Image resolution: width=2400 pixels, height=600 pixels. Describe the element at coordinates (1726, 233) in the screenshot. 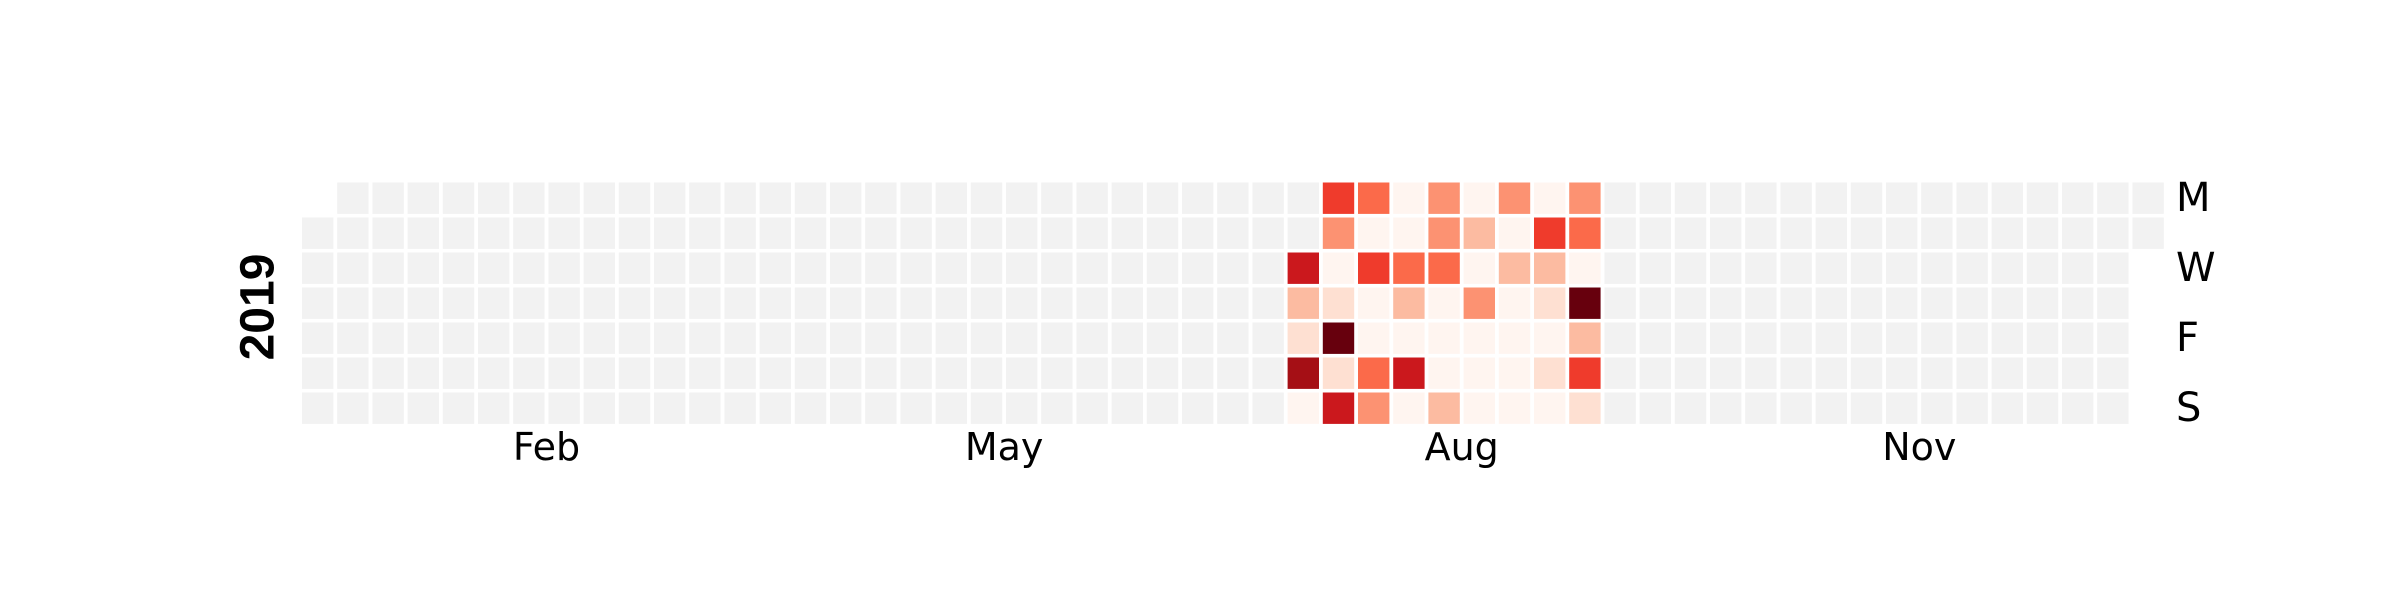

I see `heatmap-cell-week40-tue` at that location.